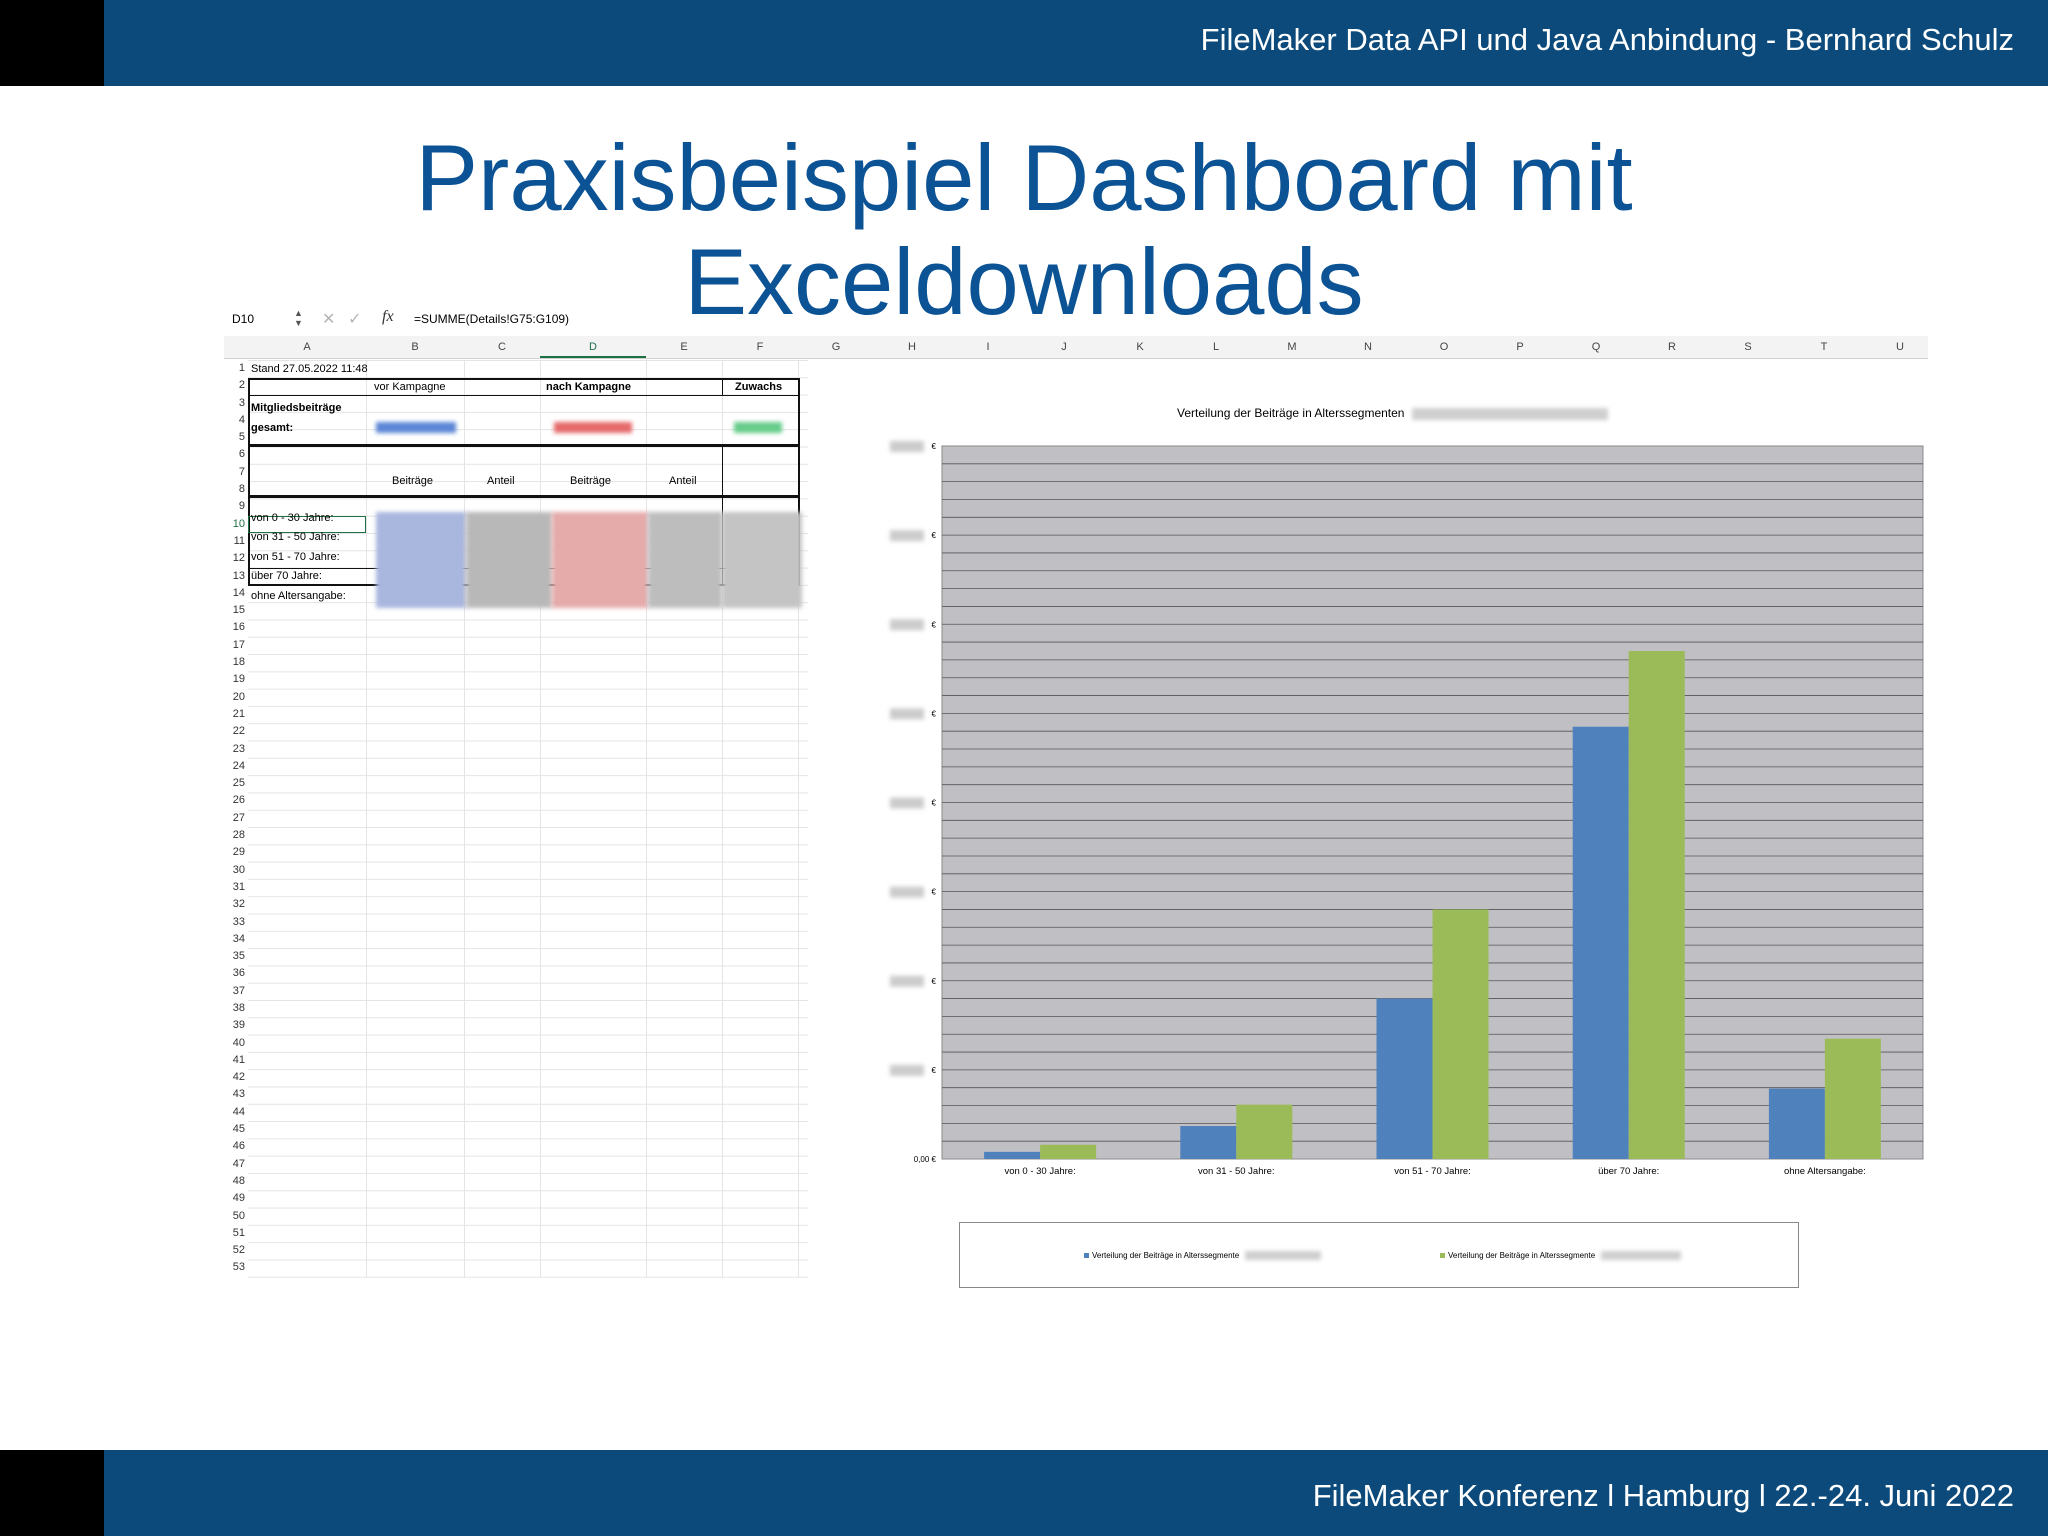 This screenshot has width=2048, height=1536. I want to click on cell-a4: gesamt:, so click(272, 428).